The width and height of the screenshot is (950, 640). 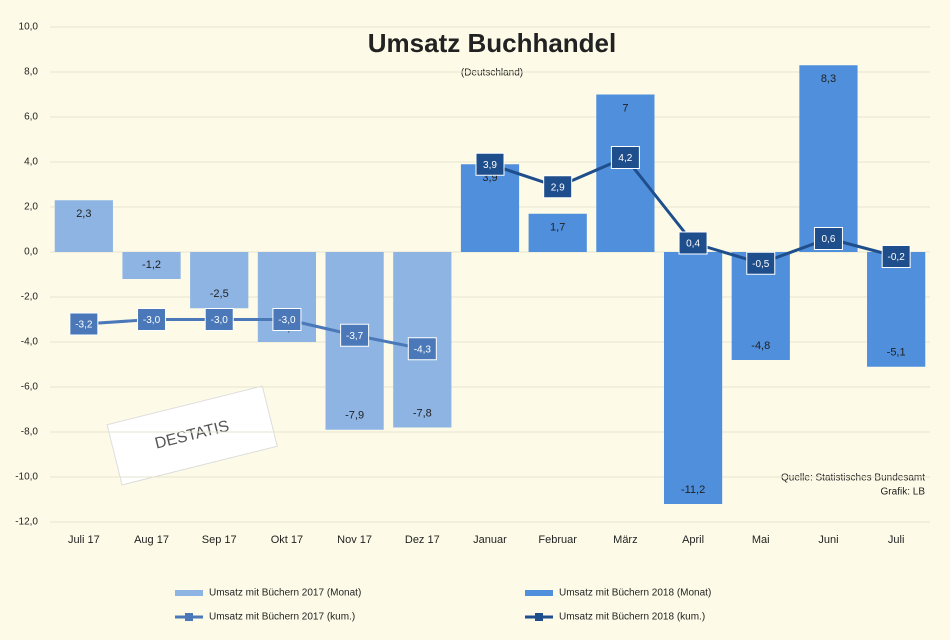 What do you see at coordinates (632, 617) in the screenshot?
I see `legend-label: Umsatz mit Büchern 2018 (kum.)` at bounding box center [632, 617].